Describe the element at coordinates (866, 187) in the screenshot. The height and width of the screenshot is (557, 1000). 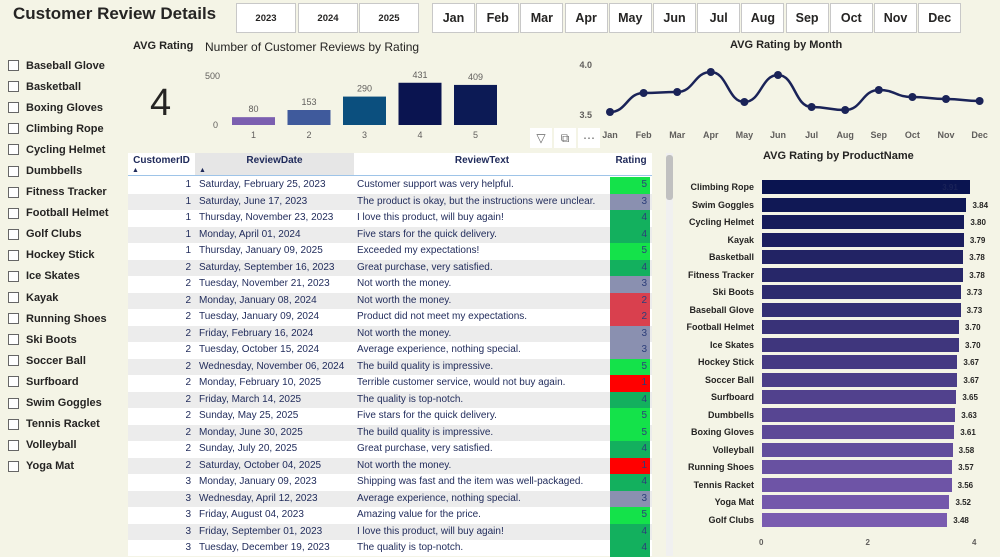
I see `bar-climbing-rope` at that location.